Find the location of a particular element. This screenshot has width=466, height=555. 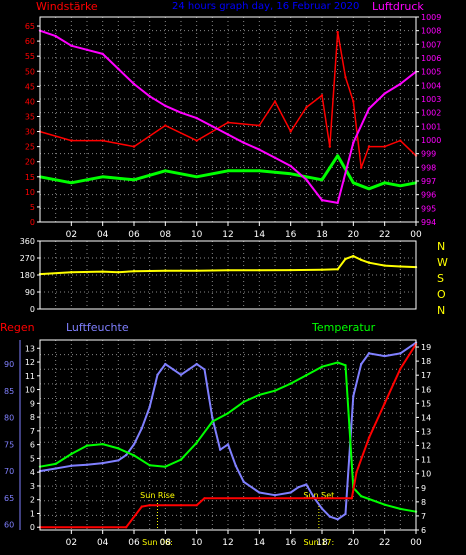

chart-title: 24 hours graph day, 16 Februar 2020 is located at coordinates (265, 6).